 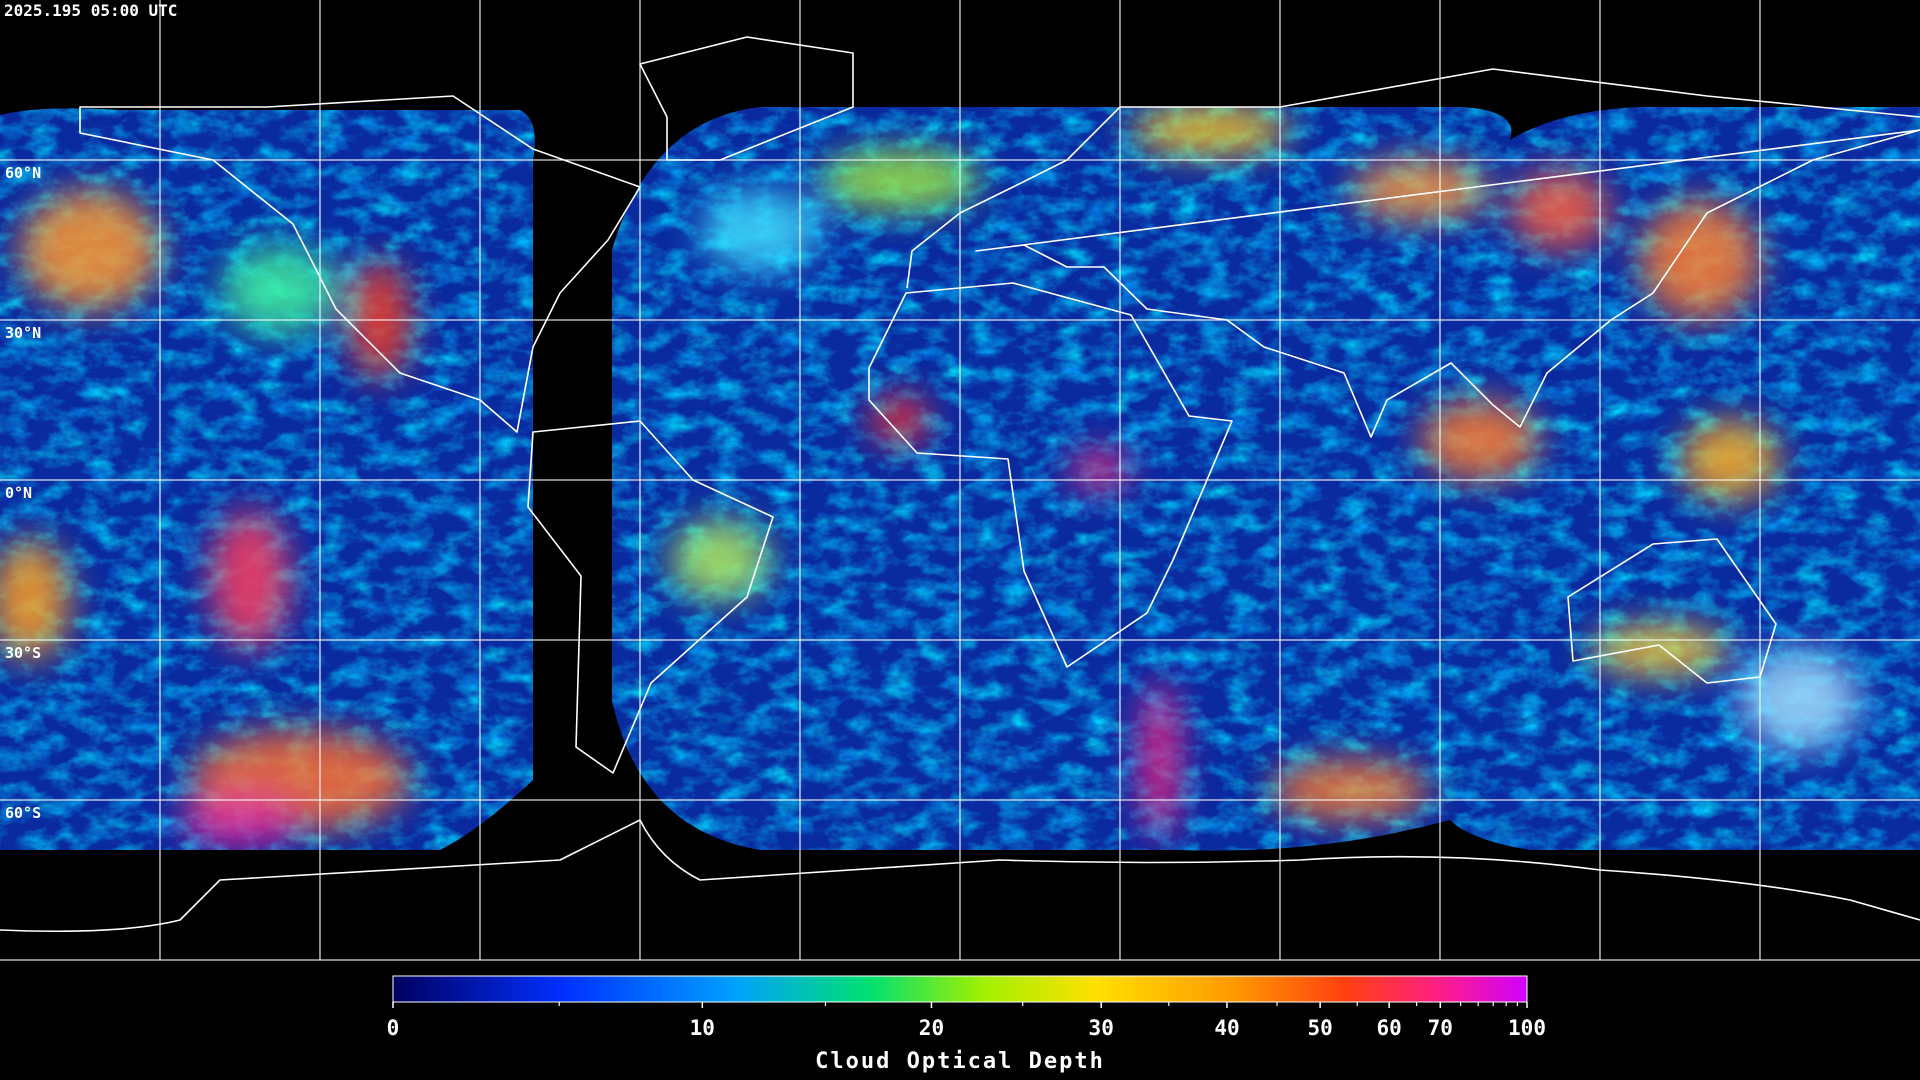 I want to click on colorbar-tick-label: 50, so click(x=1319, y=1028).